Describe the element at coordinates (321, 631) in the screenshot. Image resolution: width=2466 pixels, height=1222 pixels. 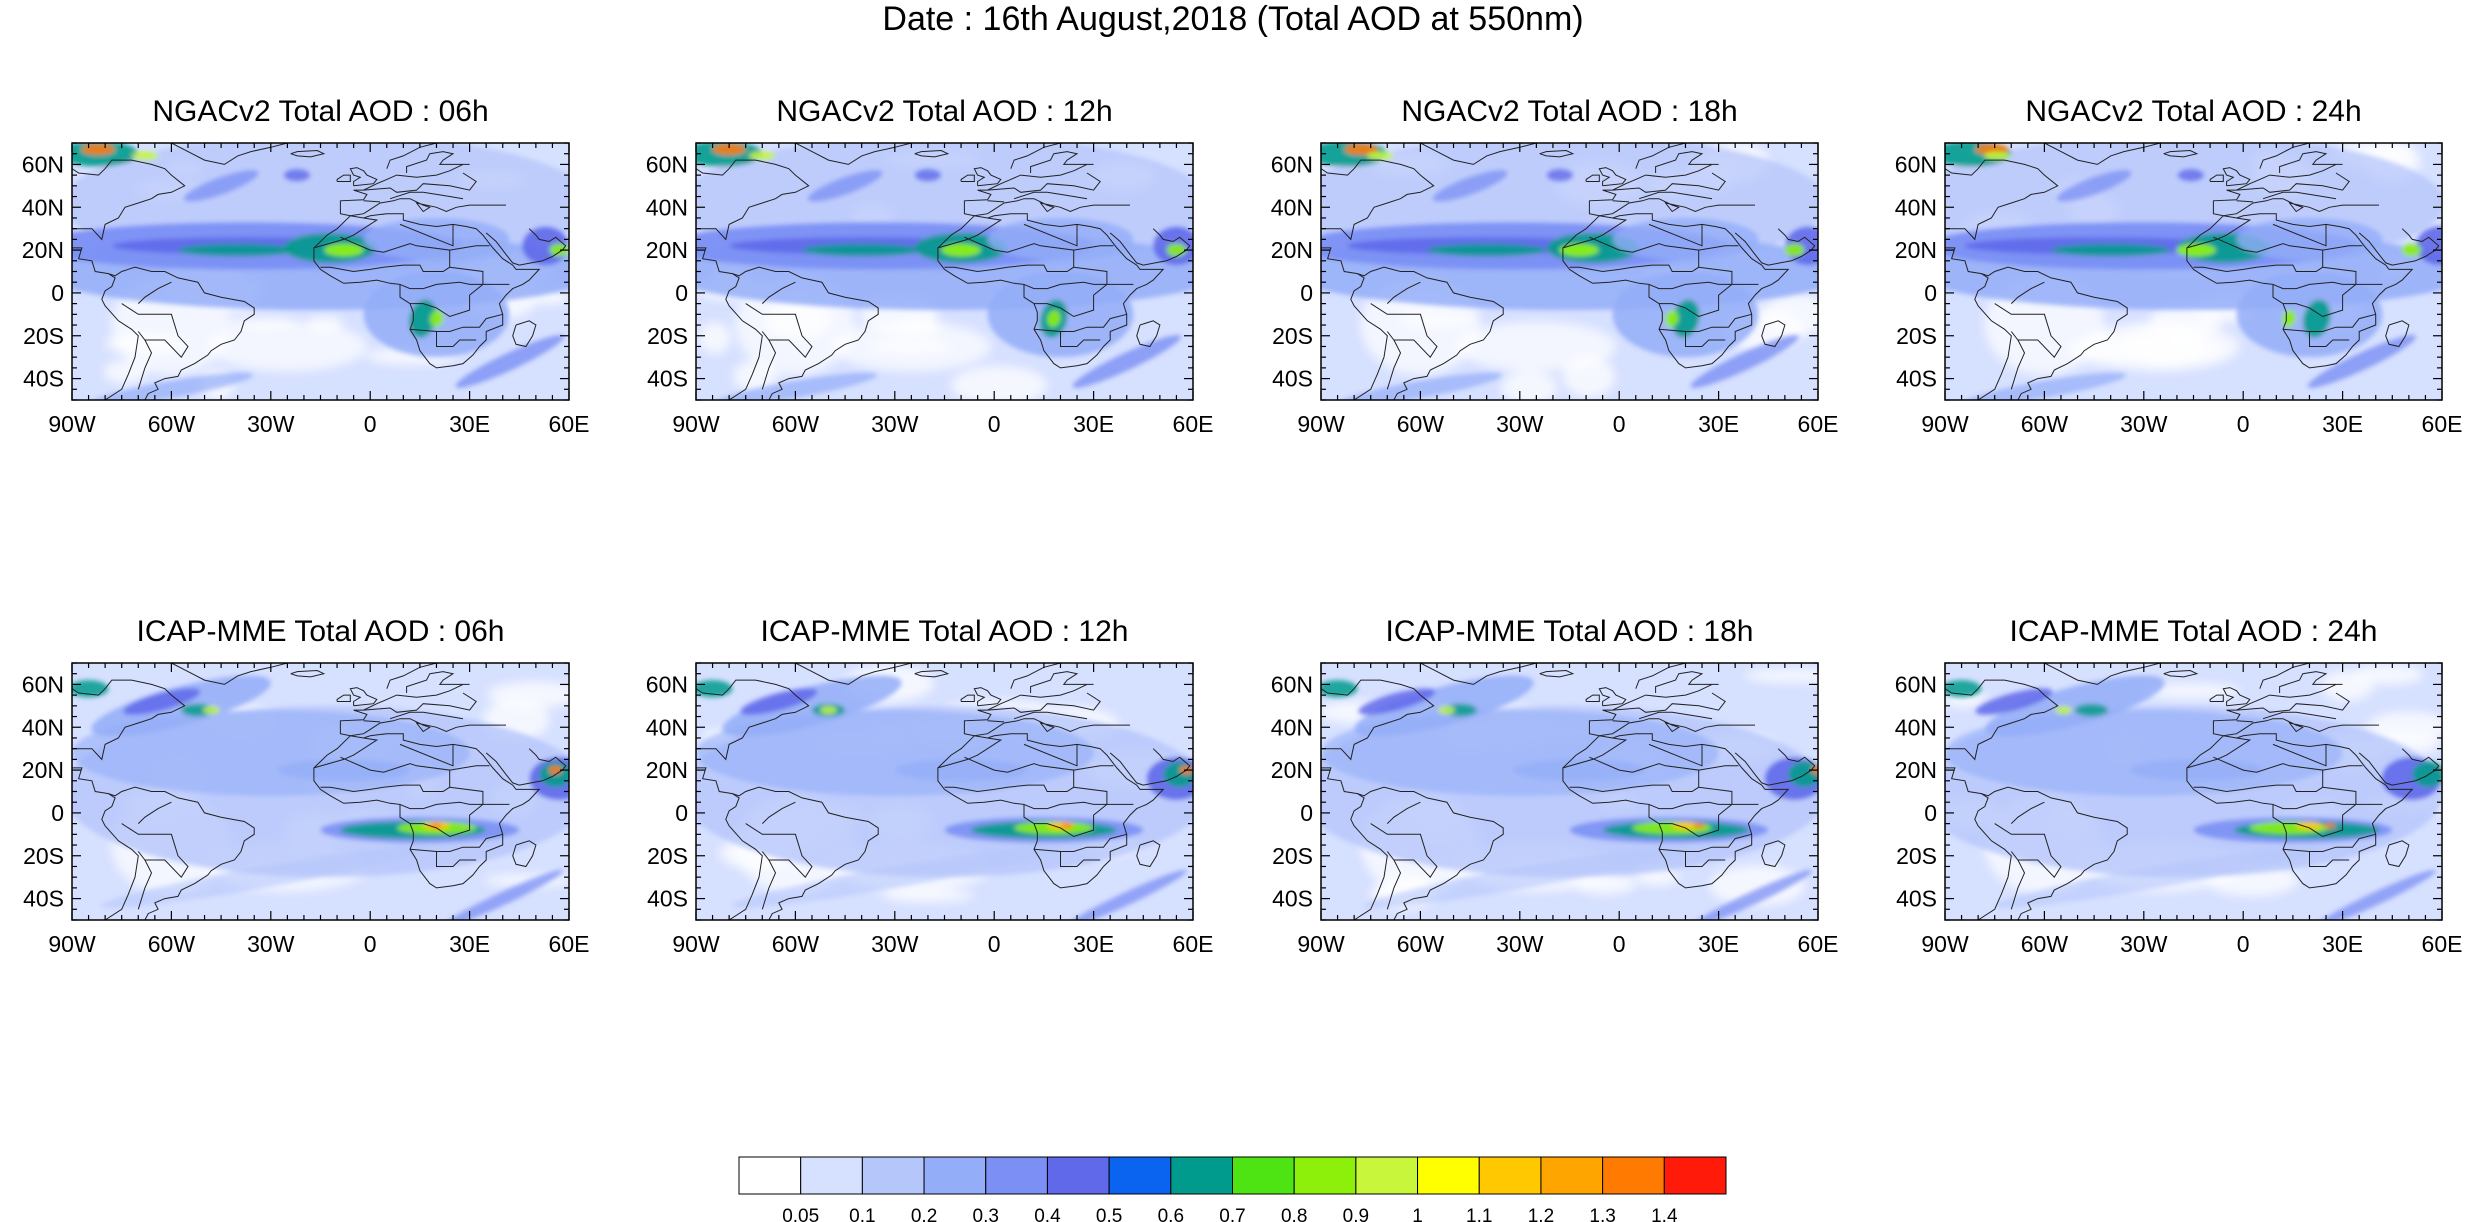
I see `panel-title: ICAP-MME Total AOD : 06h` at that location.